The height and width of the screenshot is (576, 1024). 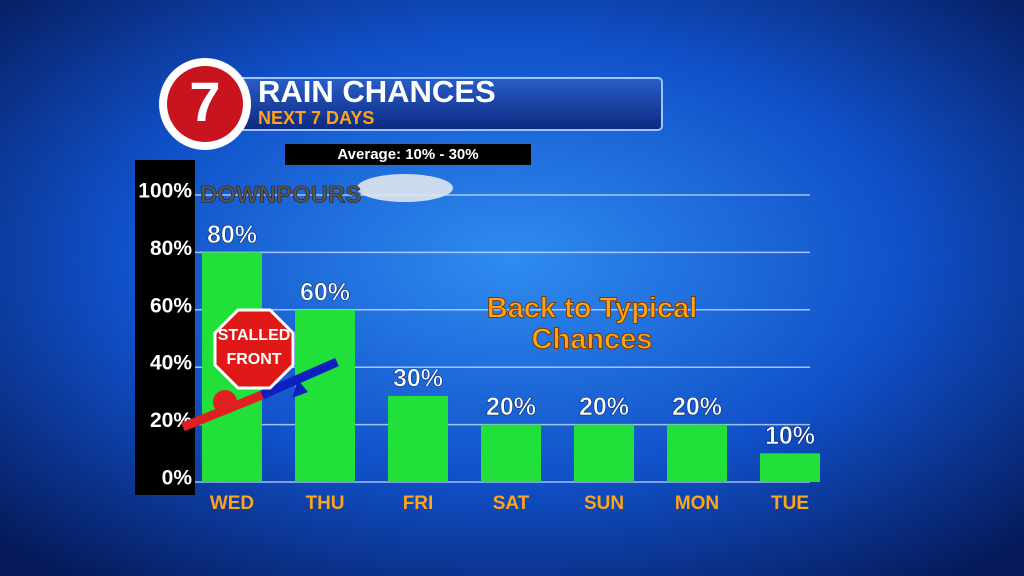 I want to click on x-tick-label: WED, so click(x=232, y=503).